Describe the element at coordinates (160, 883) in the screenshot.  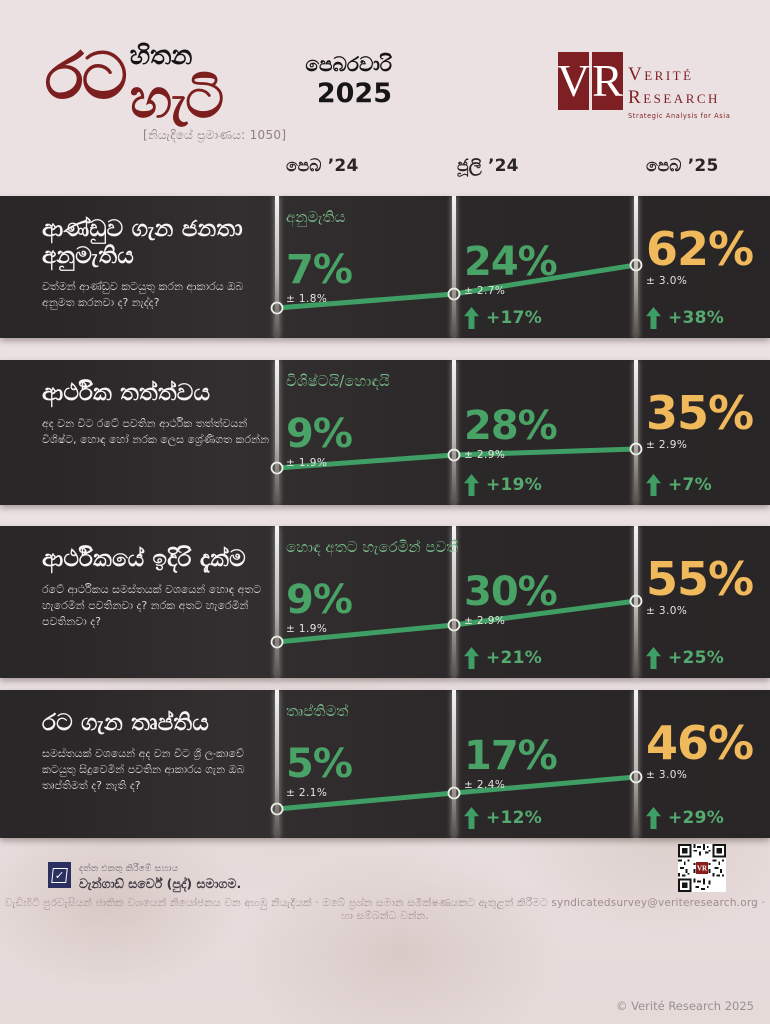
I see `survey-company-name: වැන්ගාඩ් සර්වේ (පුද්) සමාගම.` at that location.